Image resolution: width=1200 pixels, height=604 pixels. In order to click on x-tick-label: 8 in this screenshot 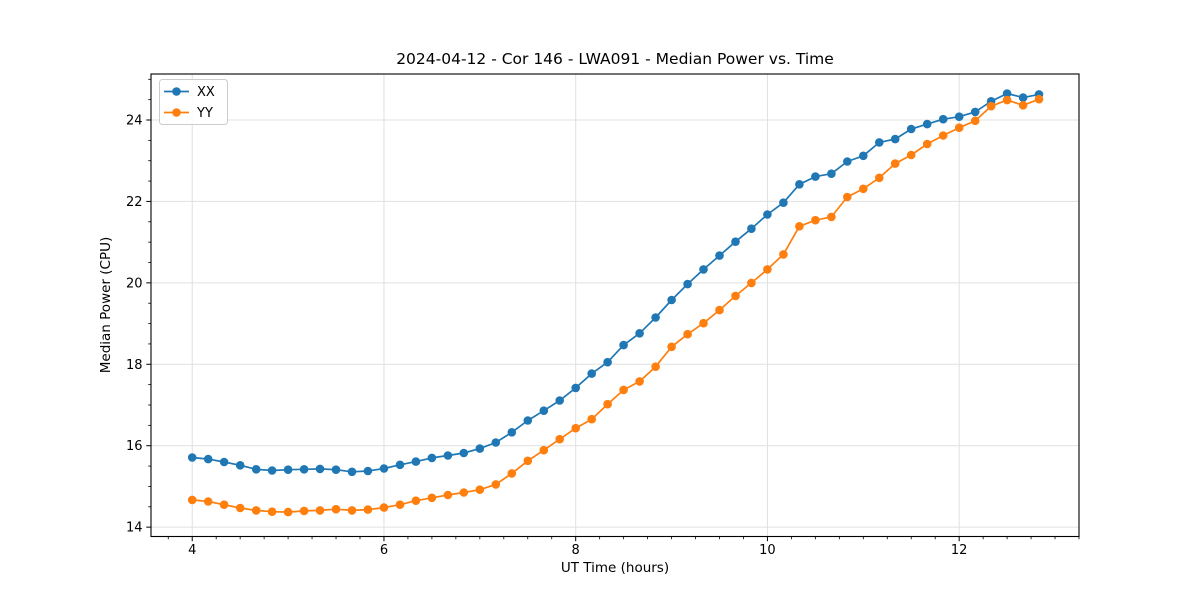, I will do `click(576, 550)`.